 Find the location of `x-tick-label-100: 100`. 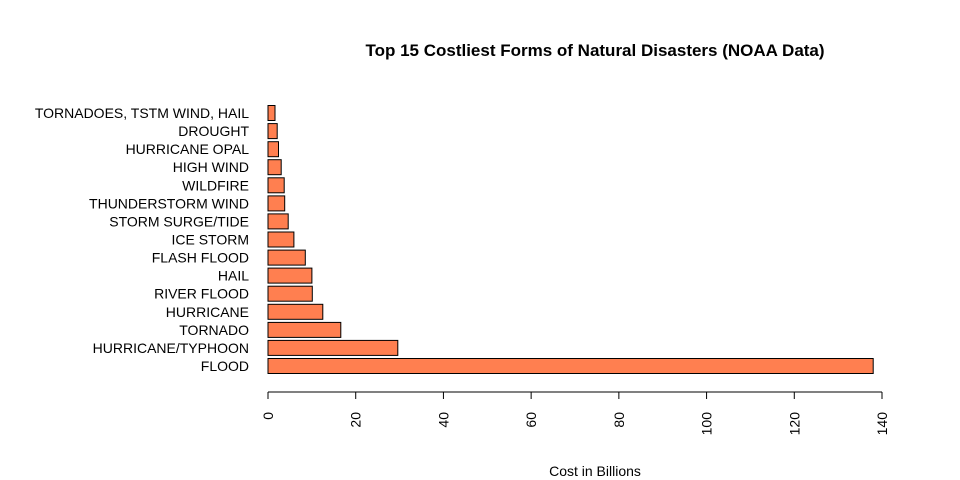

x-tick-label-100: 100 is located at coordinates (707, 424).